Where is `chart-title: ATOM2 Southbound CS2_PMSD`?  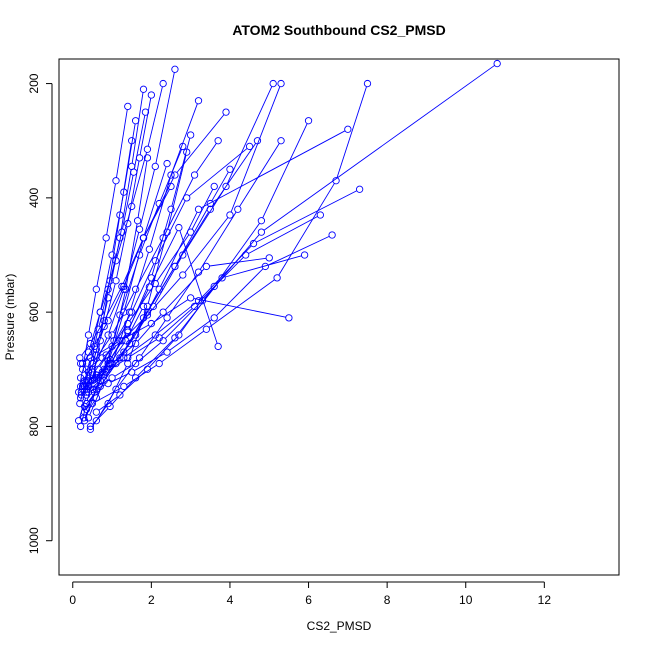 chart-title: ATOM2 Southbound CS2_PMSD is located at coordinates (338, 30).